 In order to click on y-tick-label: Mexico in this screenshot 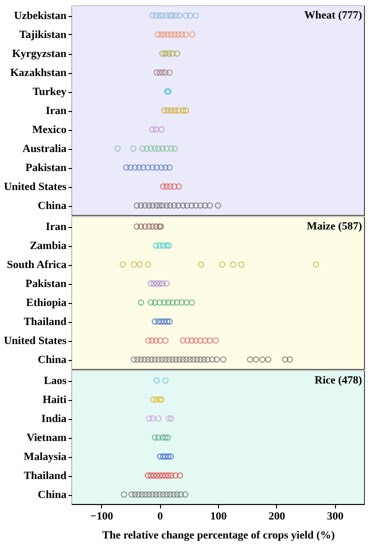, I will do `click(49, 130)`.